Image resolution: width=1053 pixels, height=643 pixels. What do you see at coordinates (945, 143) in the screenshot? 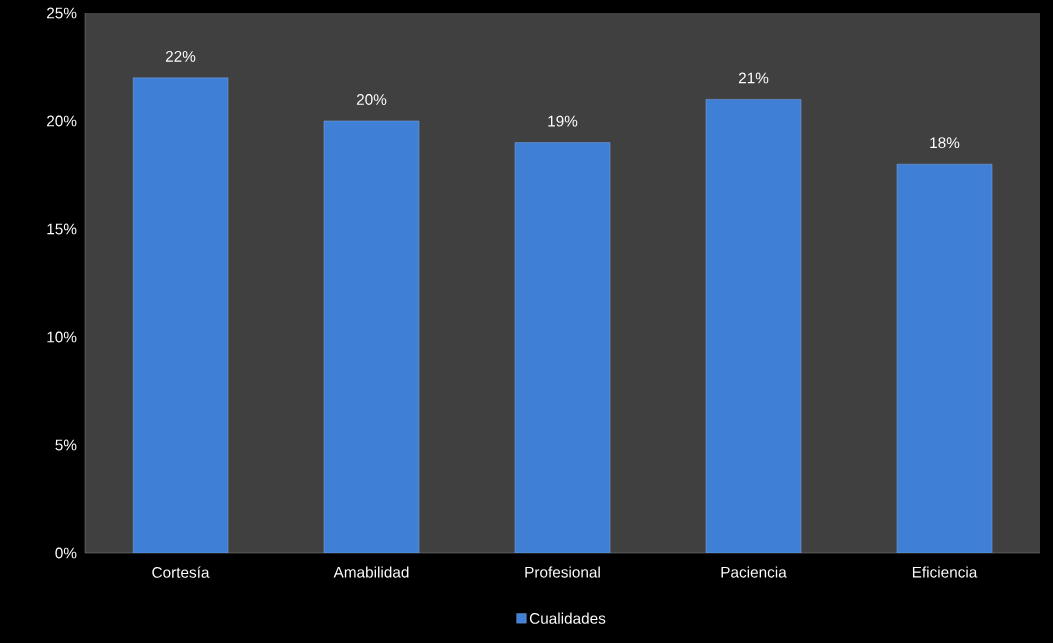
I see `data-label: 18%` at bounding box center [945, 143].